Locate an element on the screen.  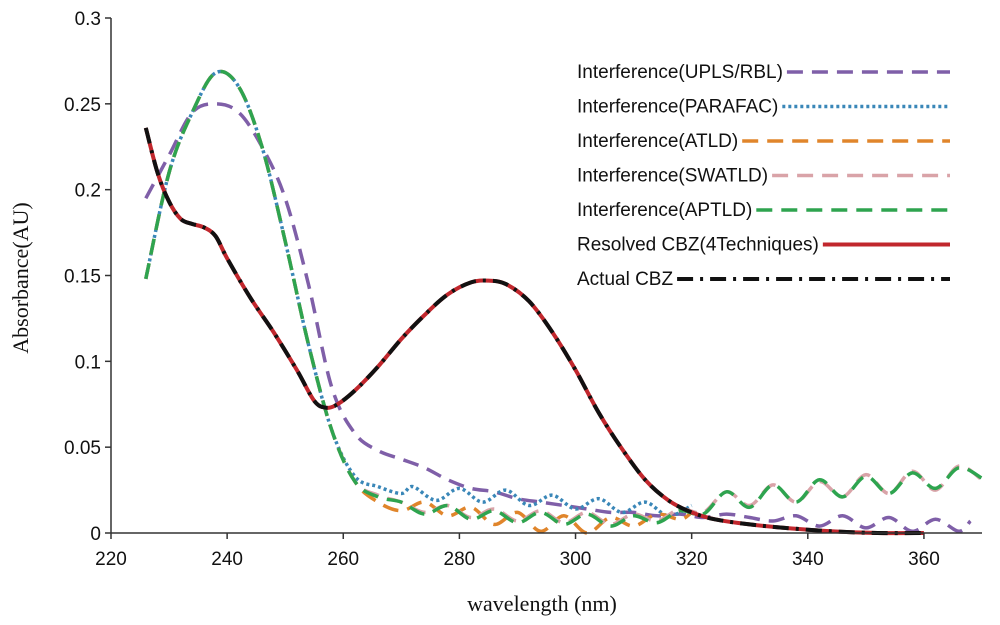
legend-label-7: Actual CBZ is located at coordinates (625, 279).